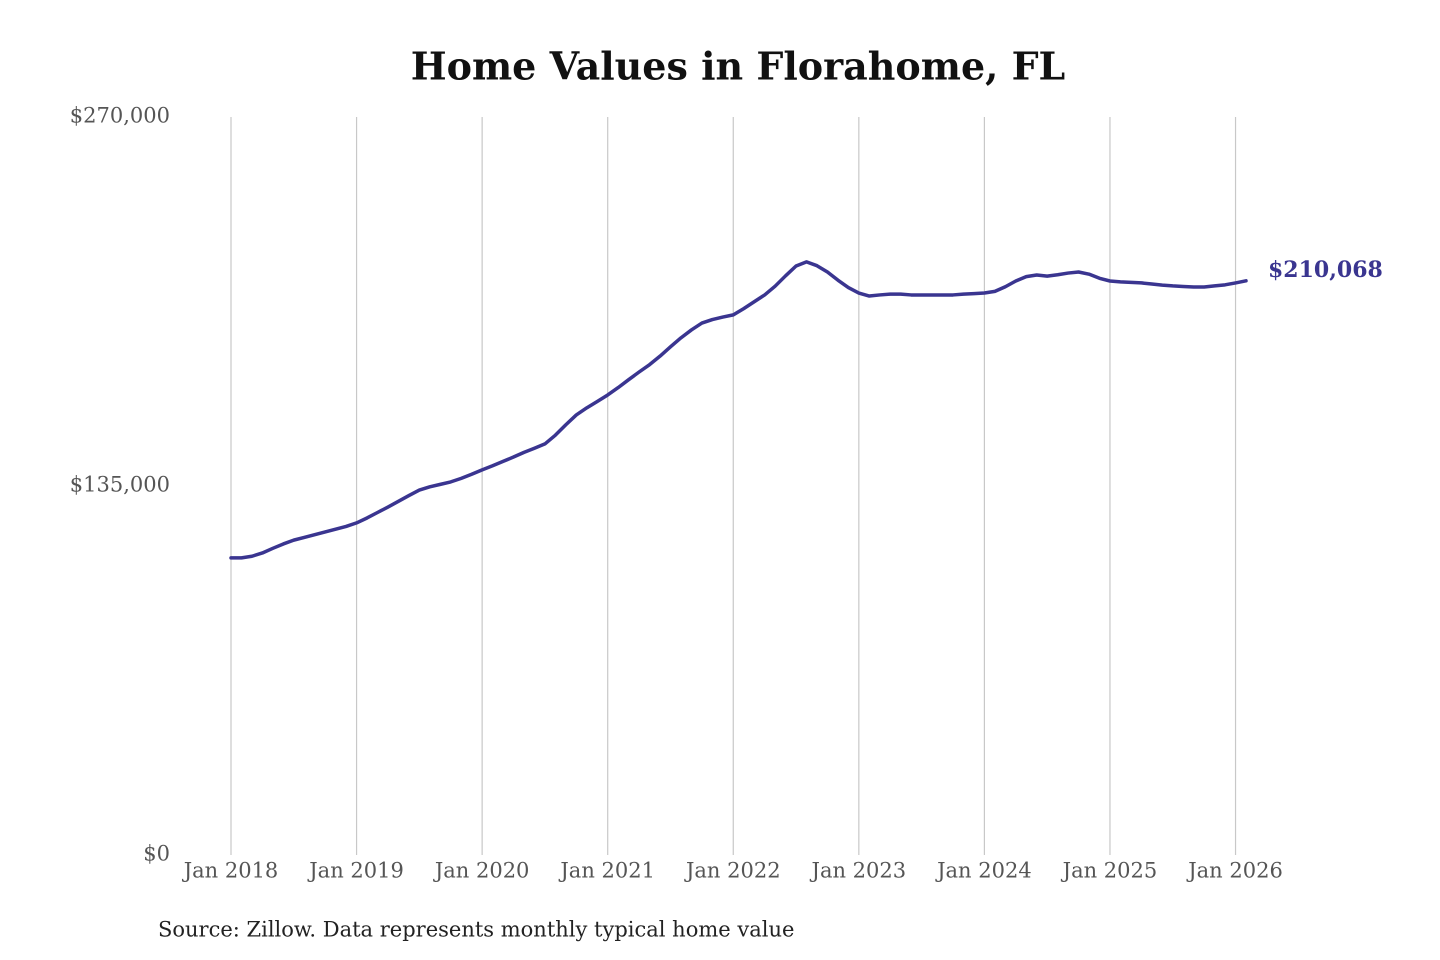  What do you see at coordinates (732, 871) in the screenshot?
I see `x-tick-label: Jan 2022` at bounding box center [732, 871].